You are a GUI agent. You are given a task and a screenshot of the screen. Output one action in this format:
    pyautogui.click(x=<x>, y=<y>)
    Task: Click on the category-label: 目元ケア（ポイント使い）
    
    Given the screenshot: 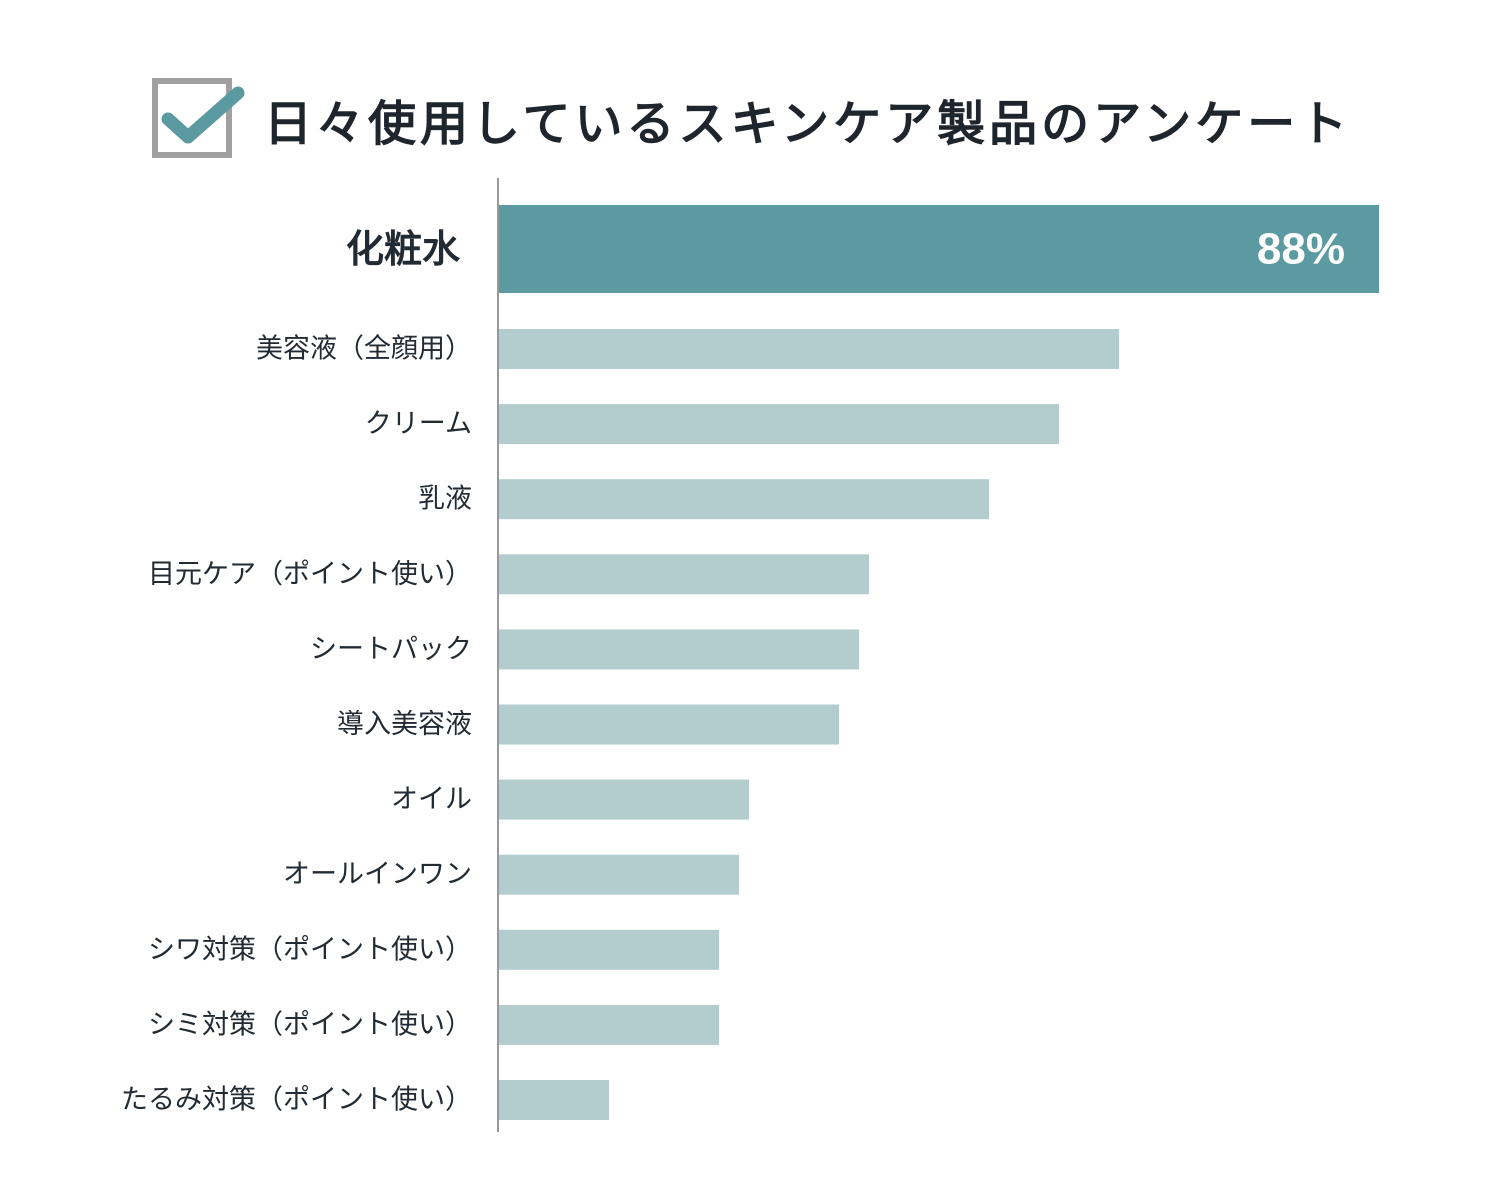 What is the action you would take?
    pyautogui.click(x=310, y=574)
    